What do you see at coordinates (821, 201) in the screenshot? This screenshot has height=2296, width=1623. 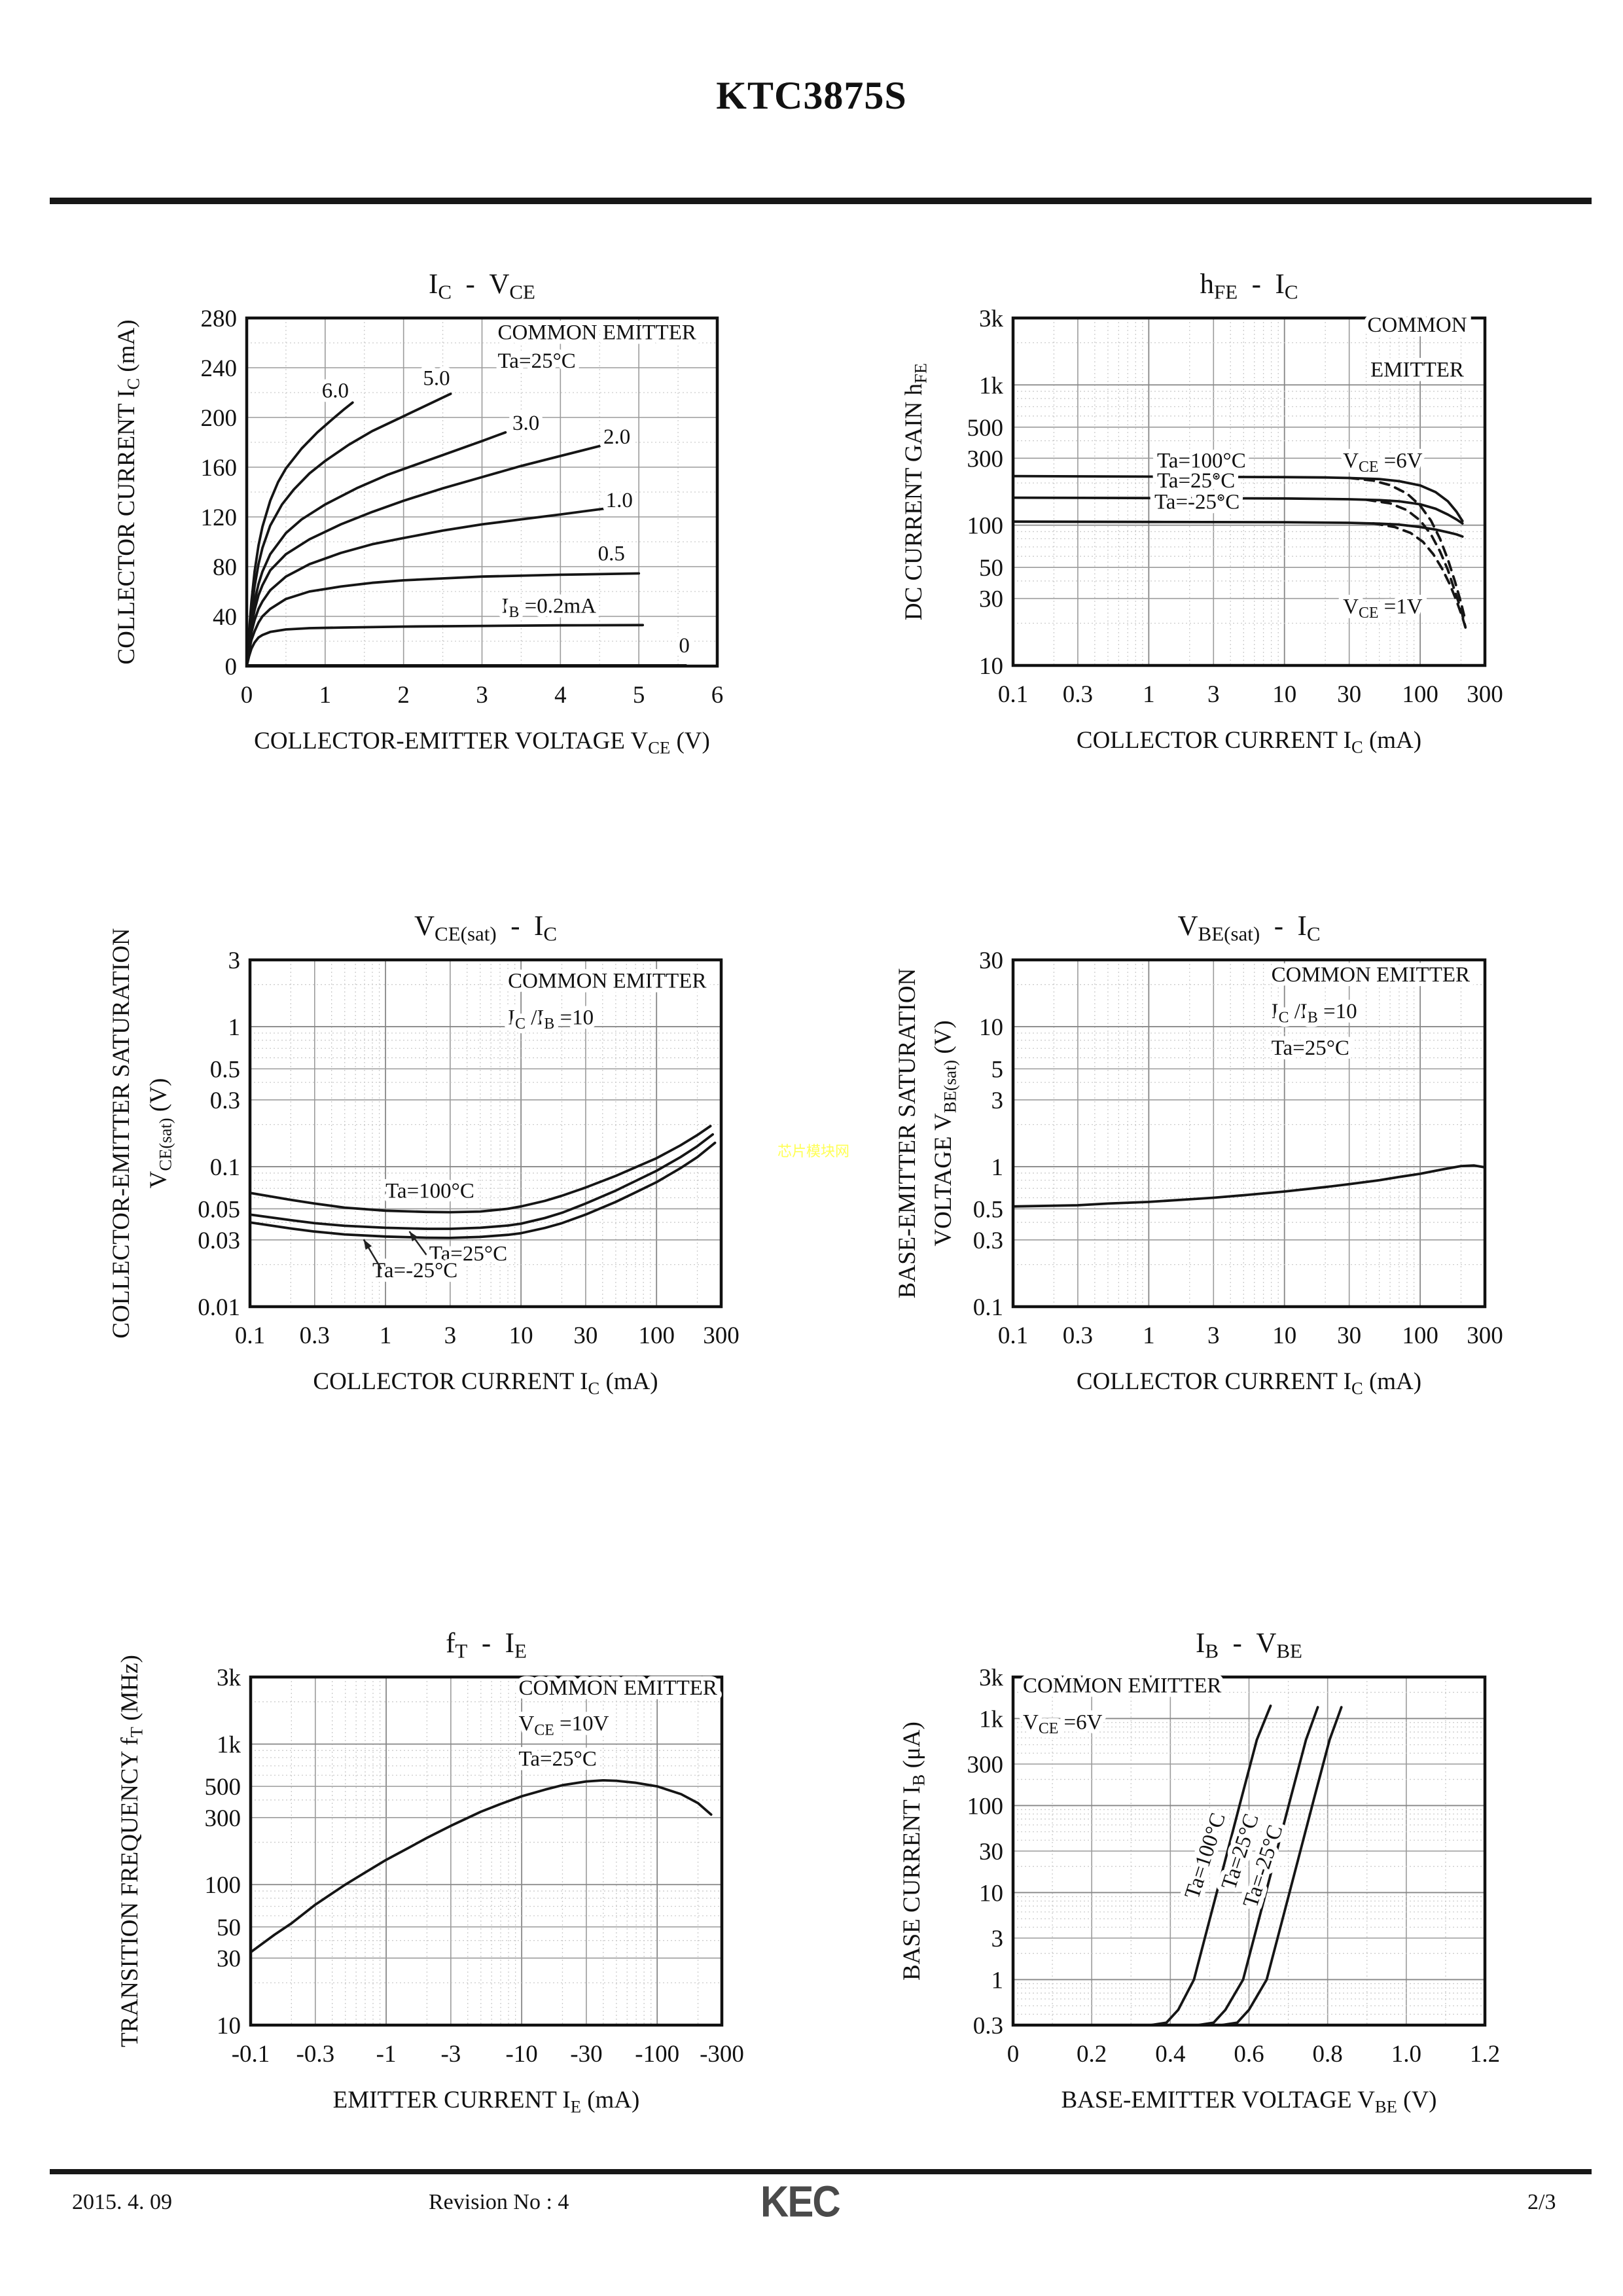 I see `header-rule` at bounding box center [821, 201].